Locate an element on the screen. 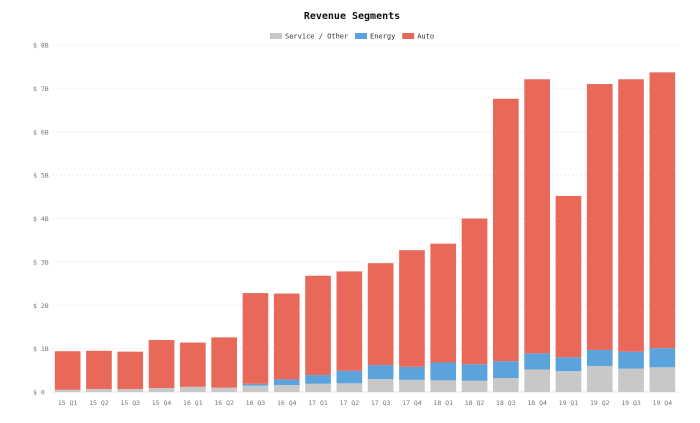 The height and width of the screenshot is (423, 700). x-tick-label-13: 18 Q2 is located at coordinates (475, 403).